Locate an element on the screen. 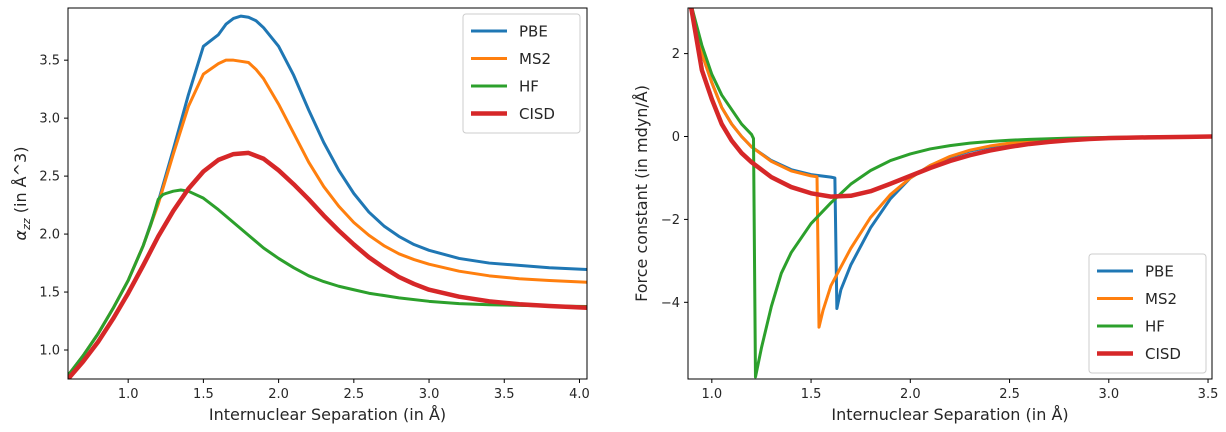 Image resolution: width=1226 pixels, height=432 pixels. y-axis-label: αzz (in Å^3) is located at coordinates (22, 194).